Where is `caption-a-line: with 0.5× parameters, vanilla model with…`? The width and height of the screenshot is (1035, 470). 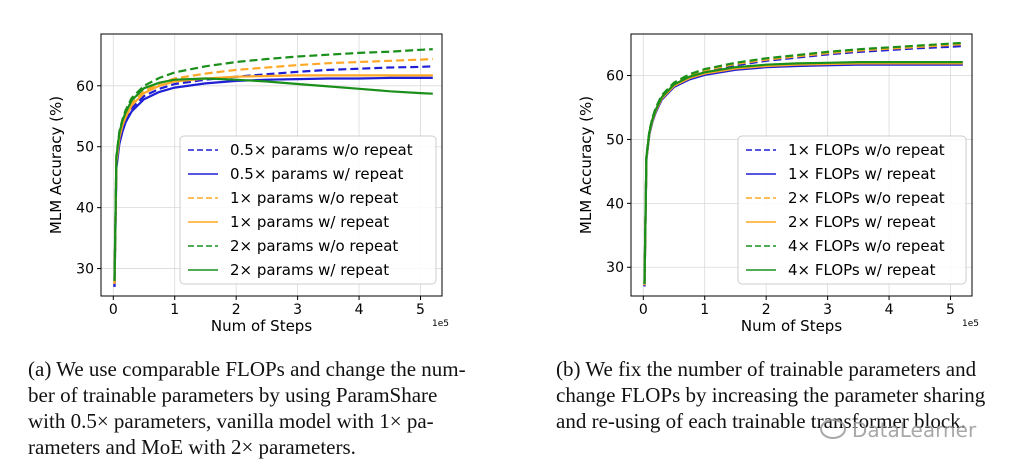 caption-a-line: with 0.5× parameters, vanilla model with… is located at coordinates (231, 421).